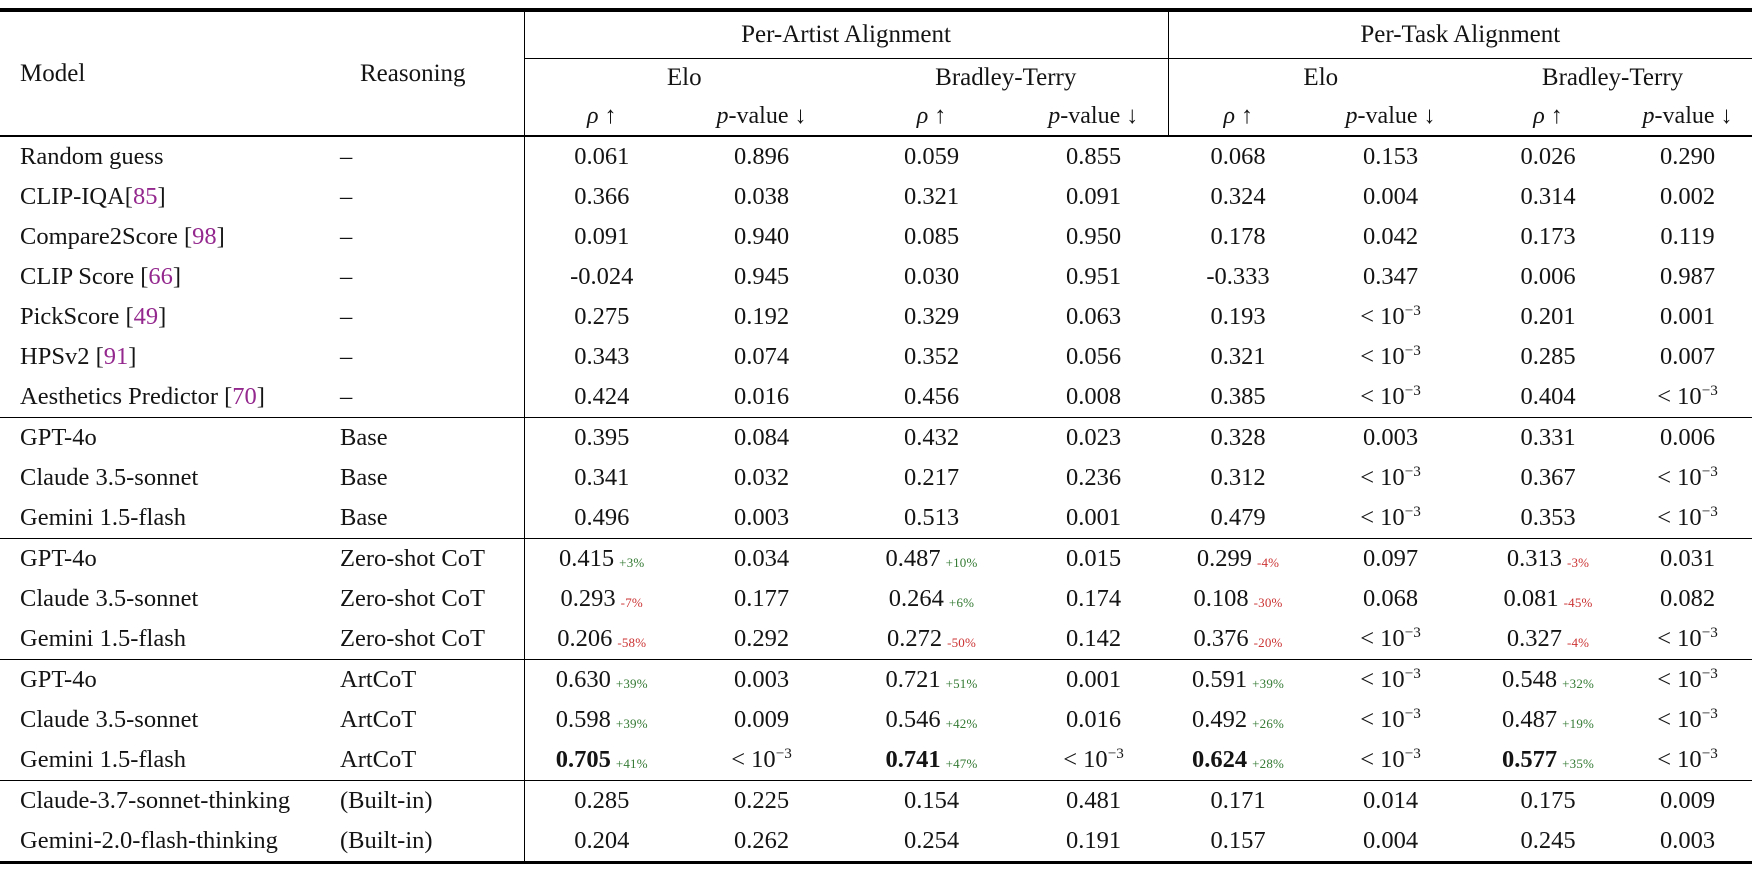  I want to click on metric-value: 0.178, so click(1238, 236).